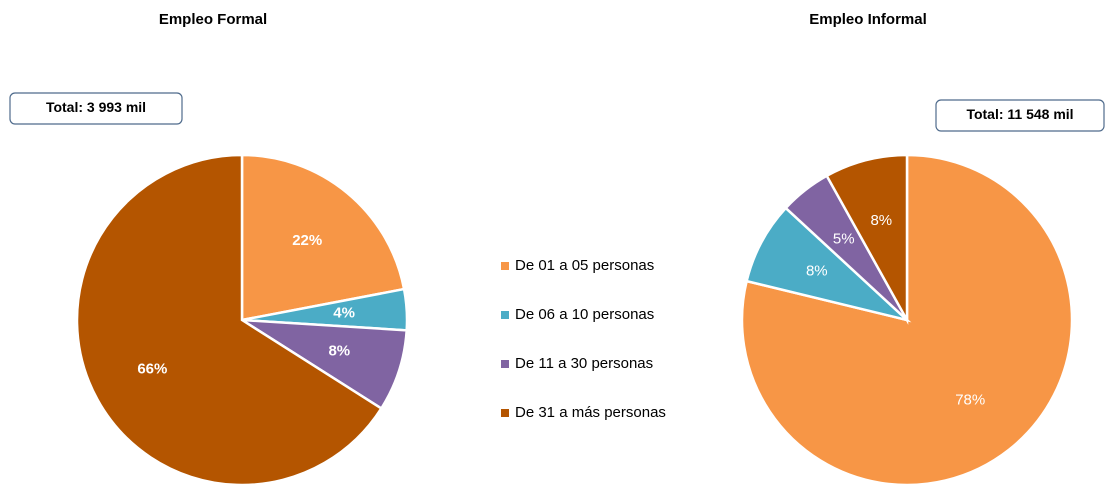 The height and width of the screenshot is (491, 1113). Describe the element at coordinates (584, 363) in the screenshot. I see `legend-label: De 11 a 30 personas` at that location.